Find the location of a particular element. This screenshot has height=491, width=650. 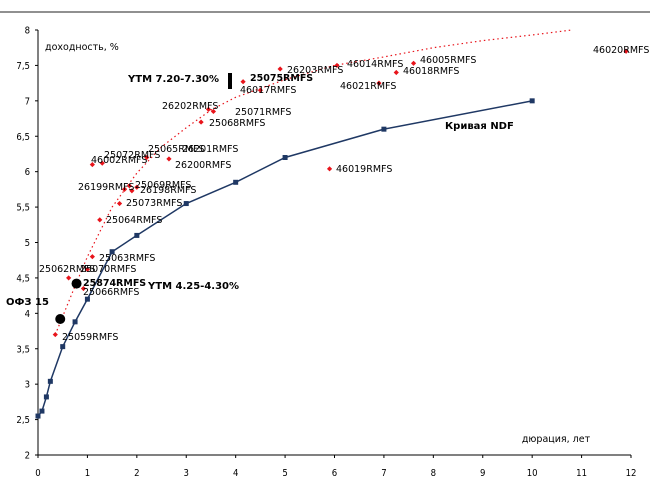

y-tick-label: 3,5 is located at coordinates (23, 349).